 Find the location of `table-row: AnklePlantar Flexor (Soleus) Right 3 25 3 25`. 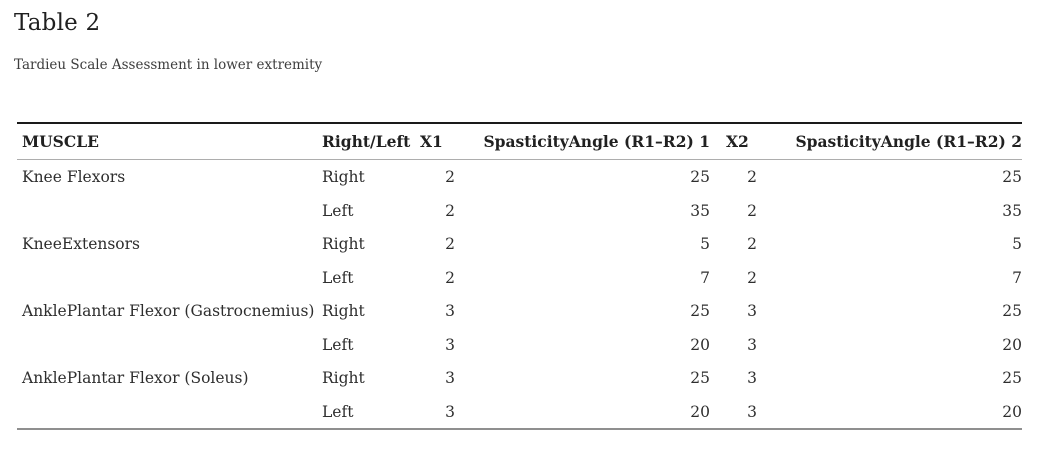

table-row: AnklePlantar Flexor (Soleus) Right 3 25 3 25 is located at coordinates (519, 378).